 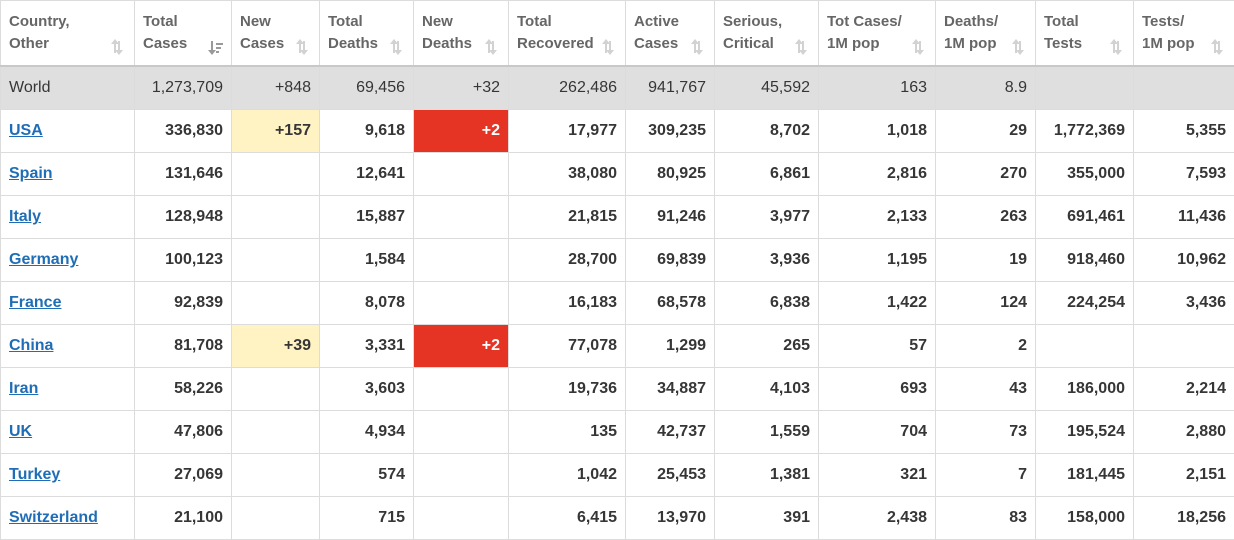 What do you see at coordinates (986, 217) in the screenshot?
I see `deaths-per-1m-cell: 263` at bounding box center [986, 217].